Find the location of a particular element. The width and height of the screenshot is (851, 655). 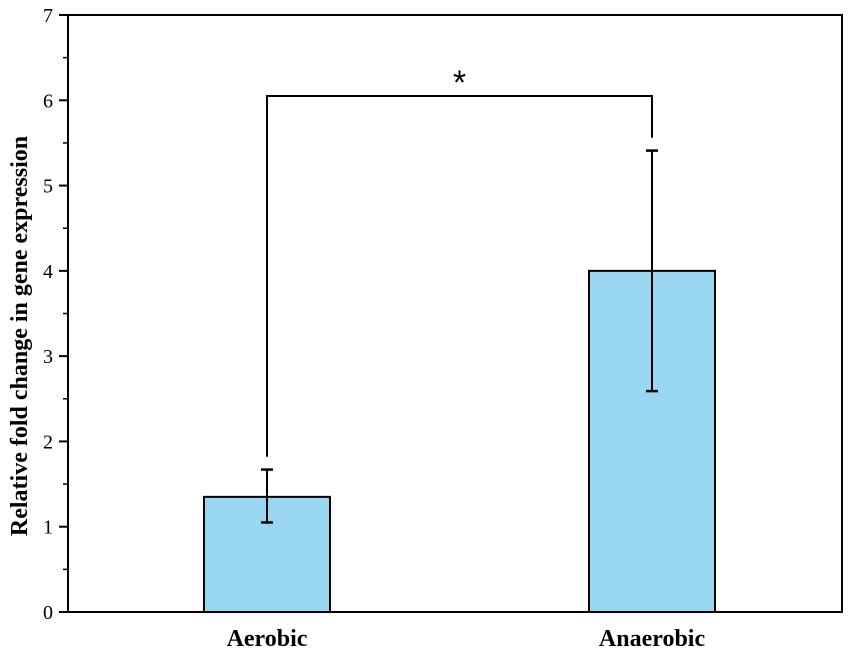

y-tick-label: 3 is located at coordinates (48, 357).